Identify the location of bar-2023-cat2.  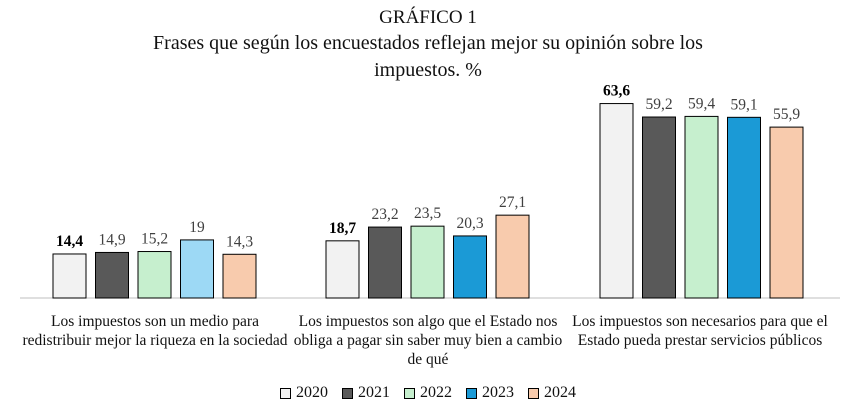
(470, 267).